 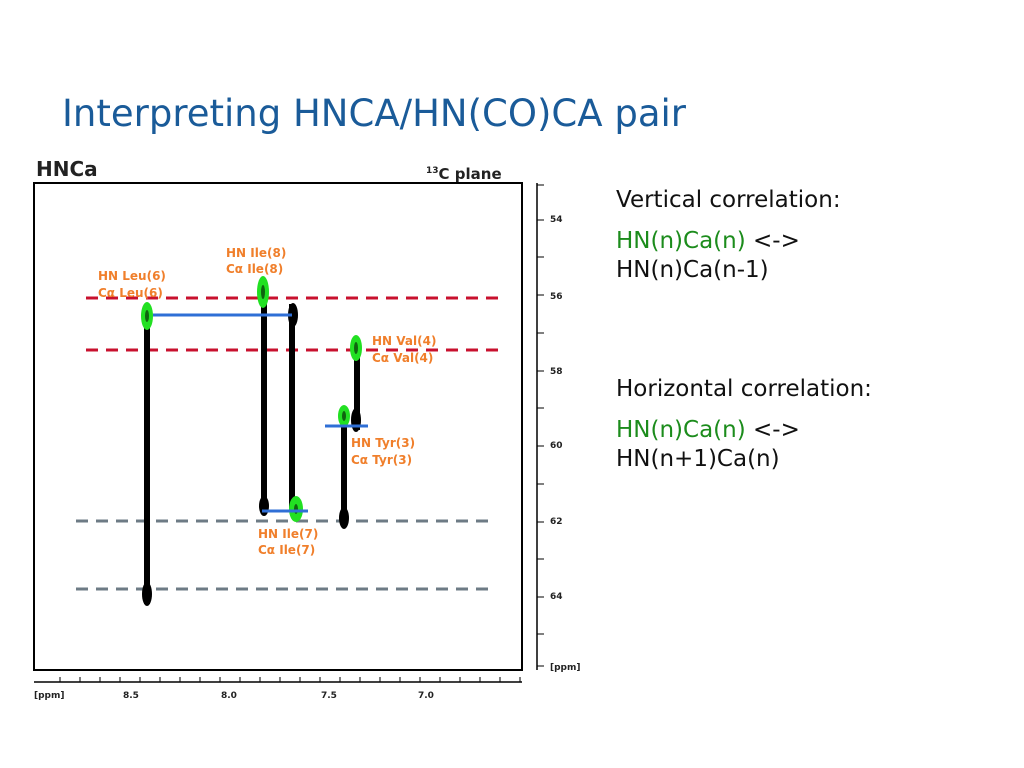 I want to click on slide-title: Interpreting HNCA/HN(CO)CA pair, so click(x=374, y=113).